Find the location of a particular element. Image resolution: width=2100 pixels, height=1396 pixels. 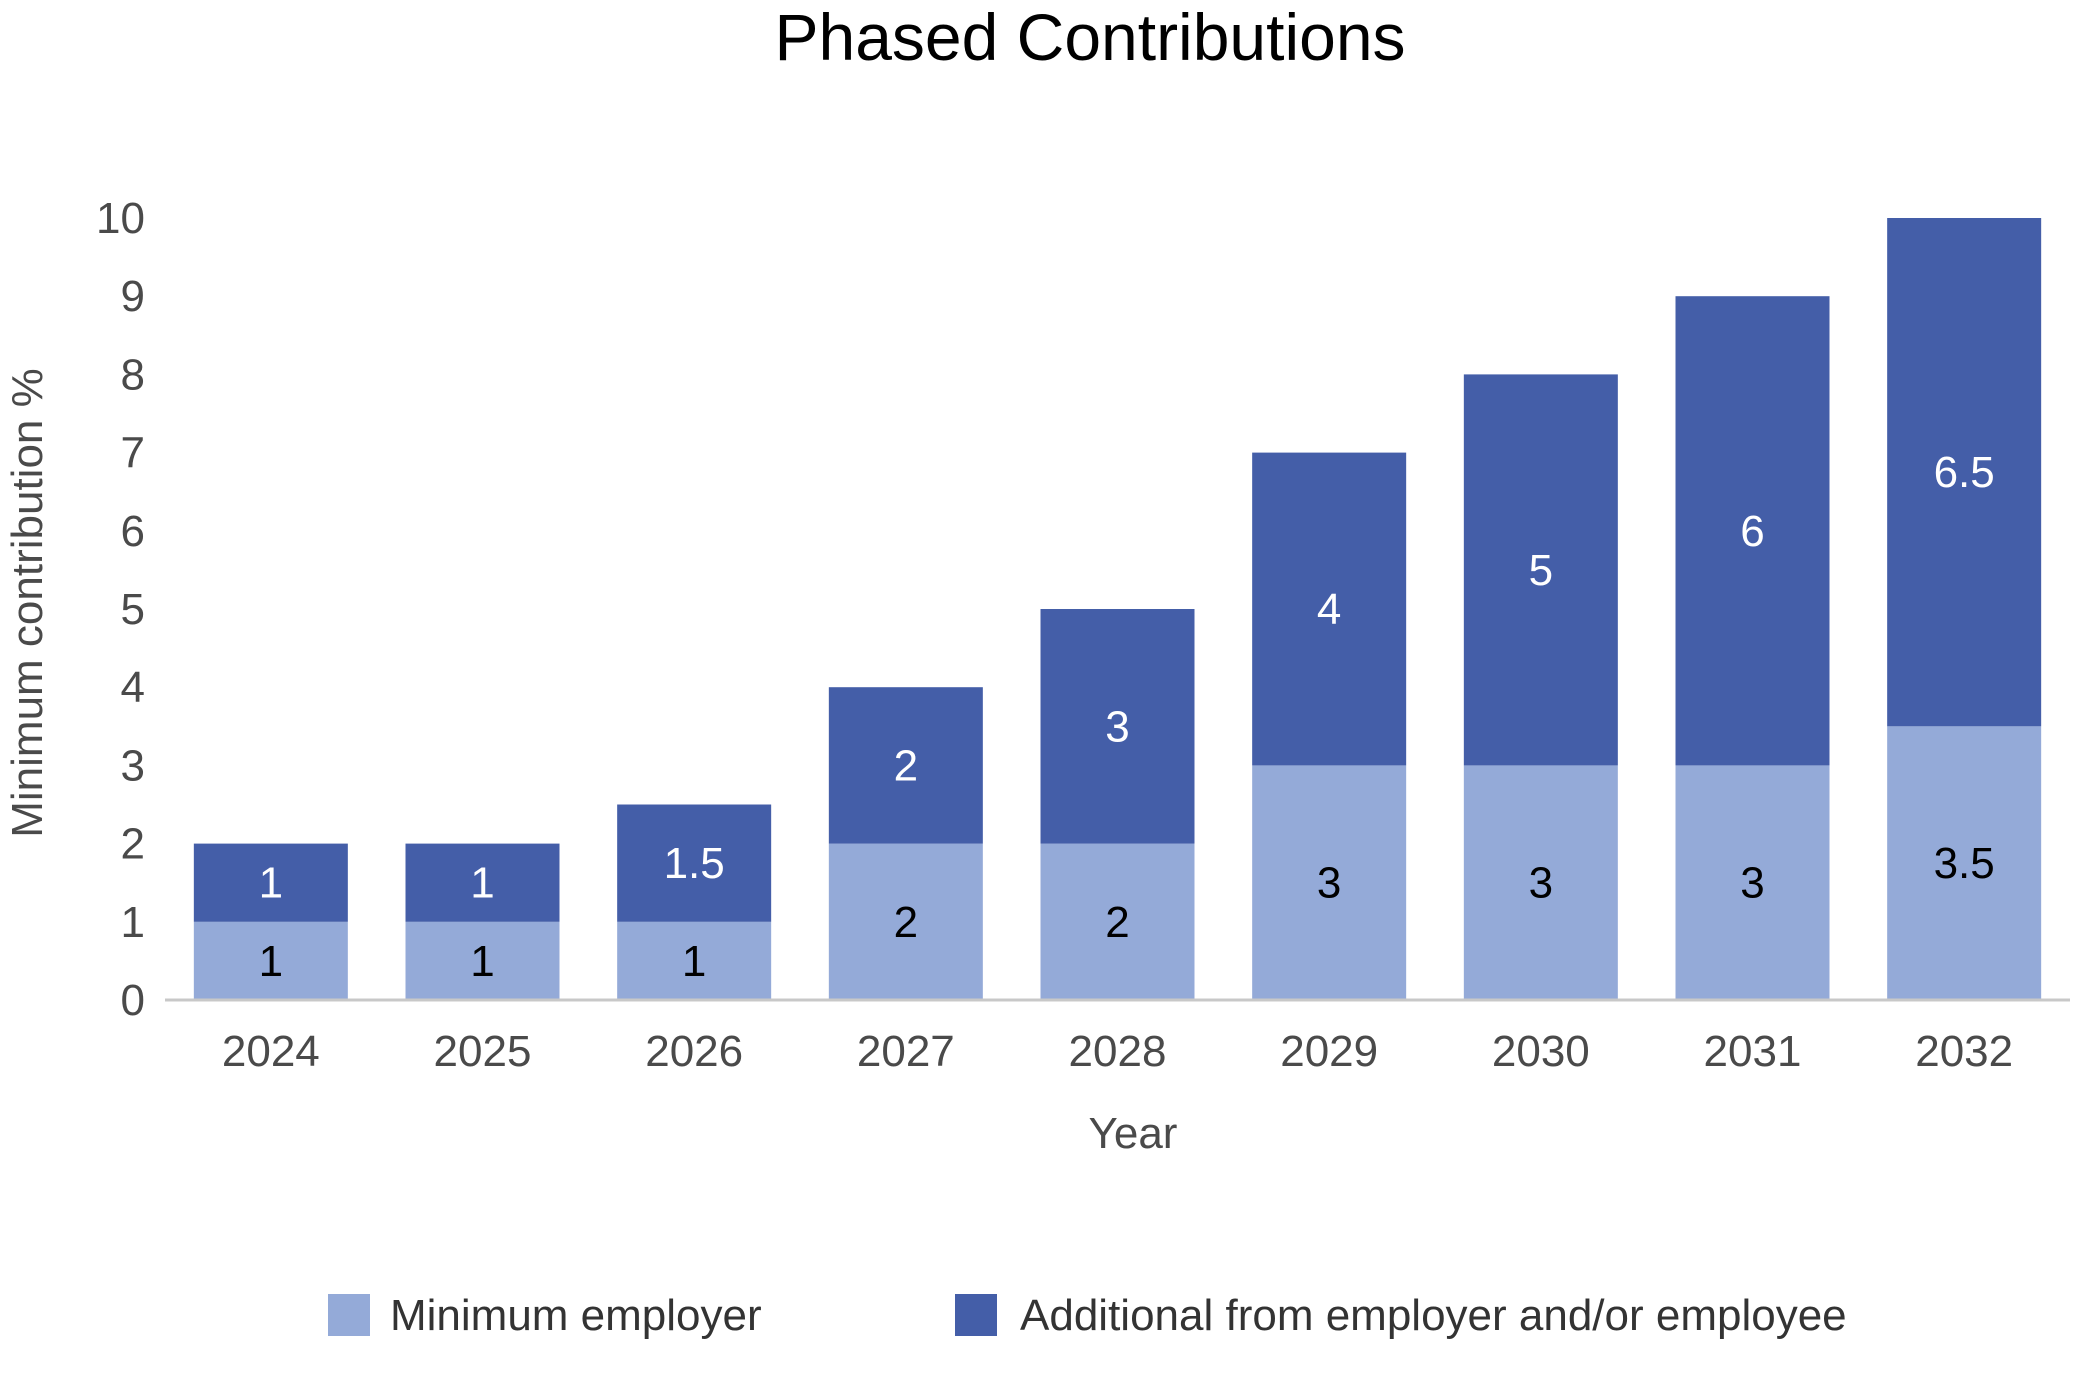

data-label: 1.5 is located at coordinates (694, 863).